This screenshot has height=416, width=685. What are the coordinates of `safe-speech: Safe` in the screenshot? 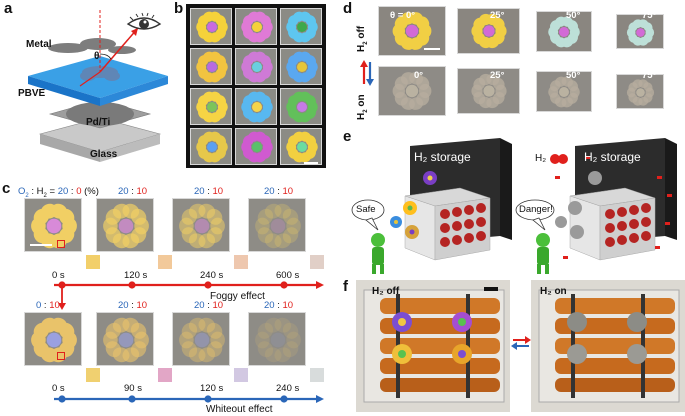 It's located at (366, 209).